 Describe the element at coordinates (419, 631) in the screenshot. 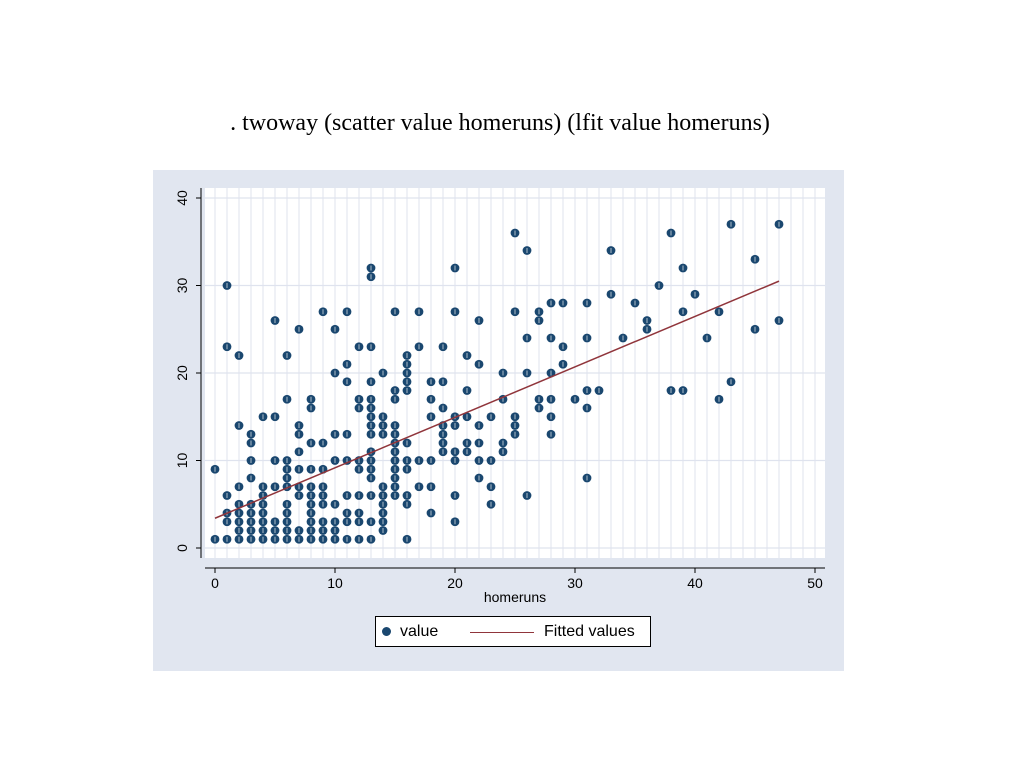

I see `legend-label-value: value` at that location.